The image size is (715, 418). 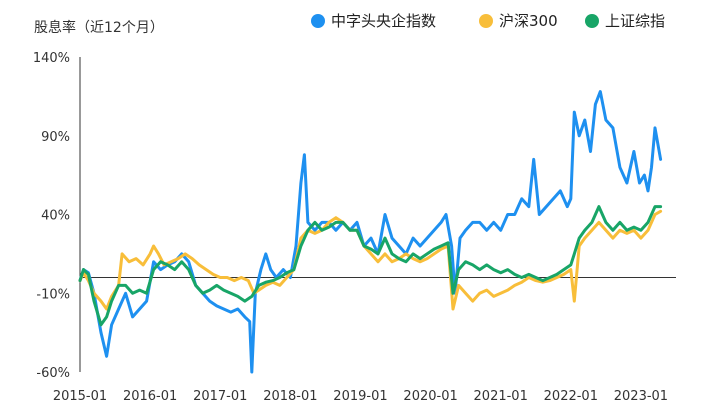 What do you see at coordinates (220, 396) in the screenshot?
I see `x-tick-label: 2017-01` at bounding box center [220, 396].